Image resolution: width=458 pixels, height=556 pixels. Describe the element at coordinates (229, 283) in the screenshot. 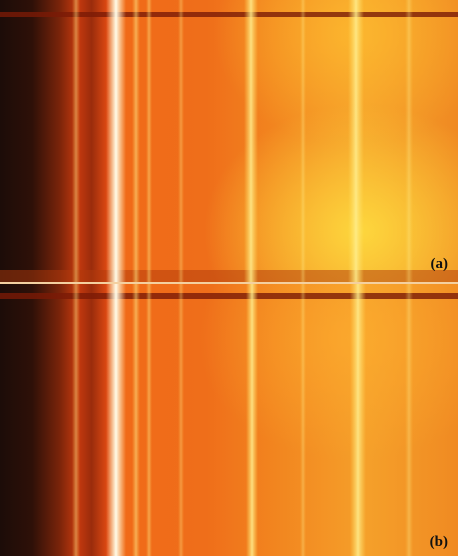

I see `separator` at that location.